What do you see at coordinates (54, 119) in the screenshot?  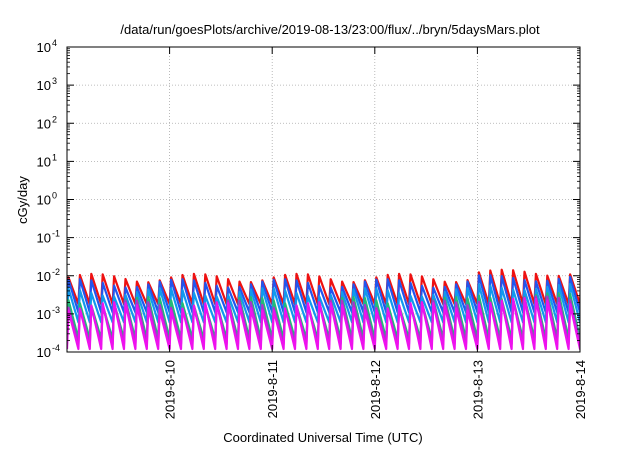 I see `y-tick-exponent: 2` at bounding box center [54, 119].